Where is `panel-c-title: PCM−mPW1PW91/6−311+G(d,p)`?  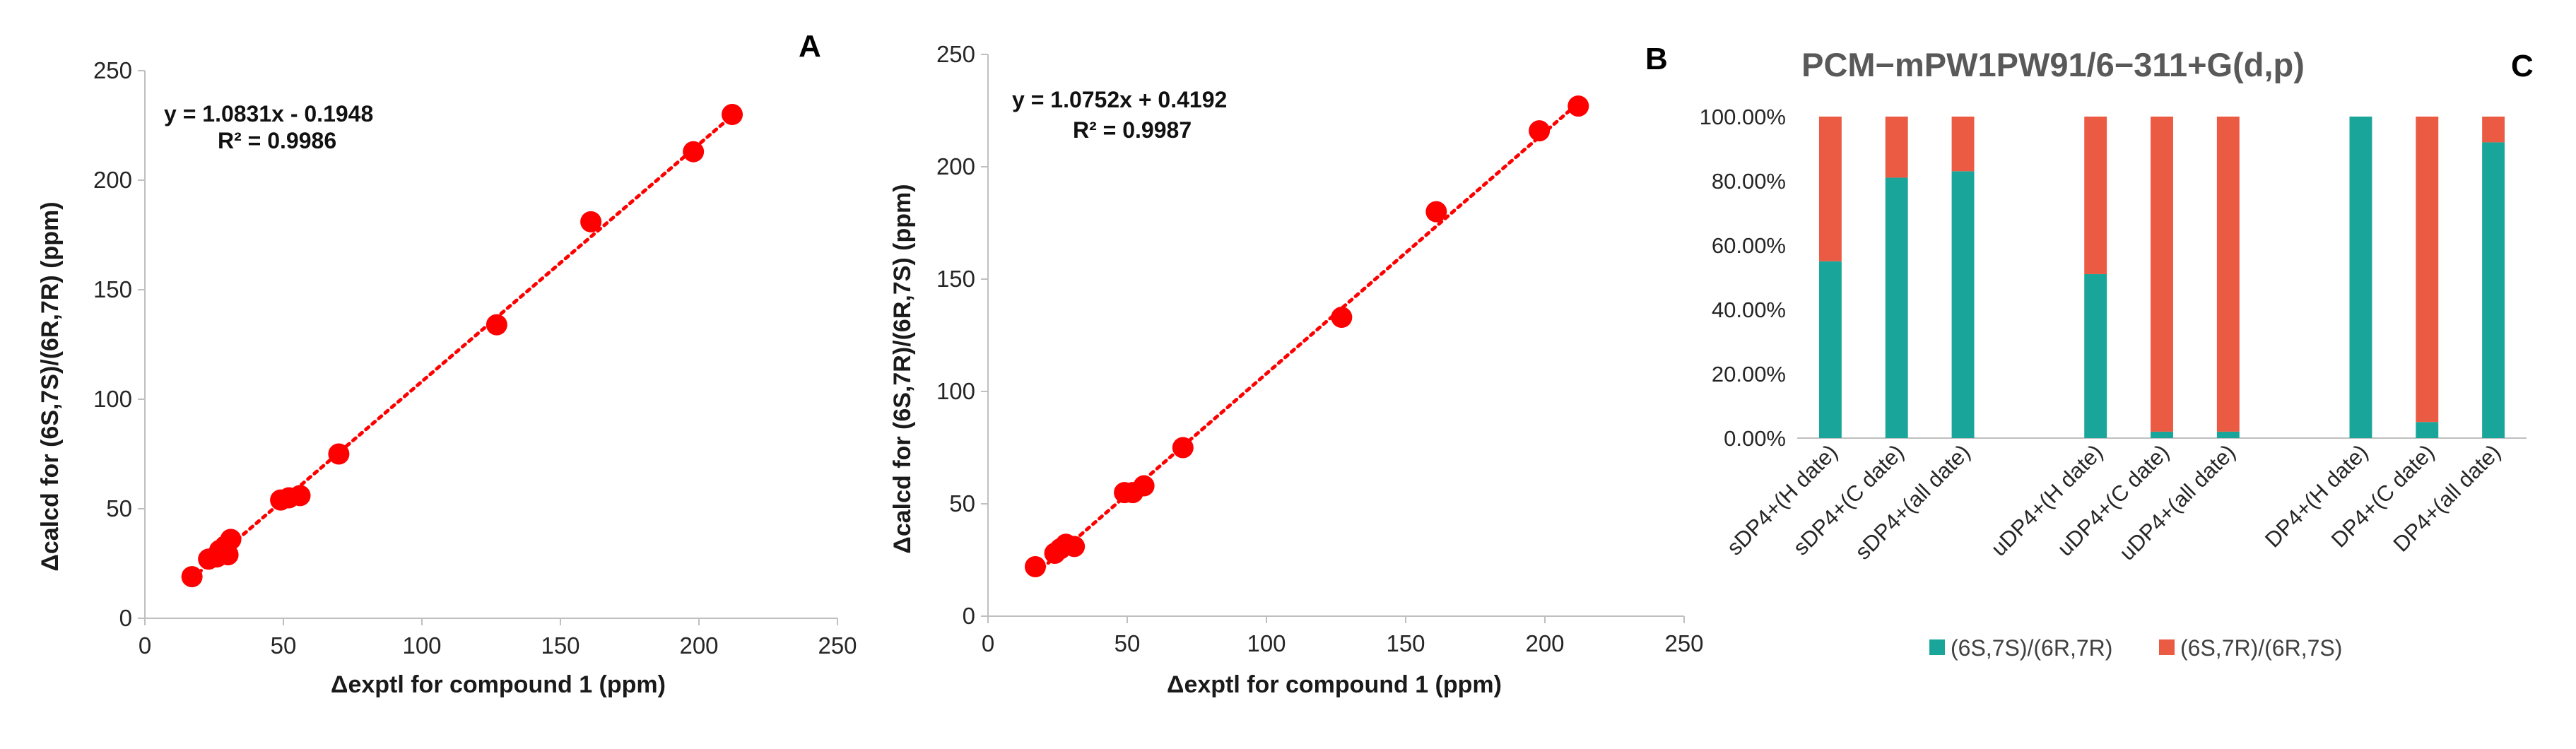 panel-c-title: PCM−mPW1PW91/6−311+G(d,p) is located at coordinates (2053, 64).